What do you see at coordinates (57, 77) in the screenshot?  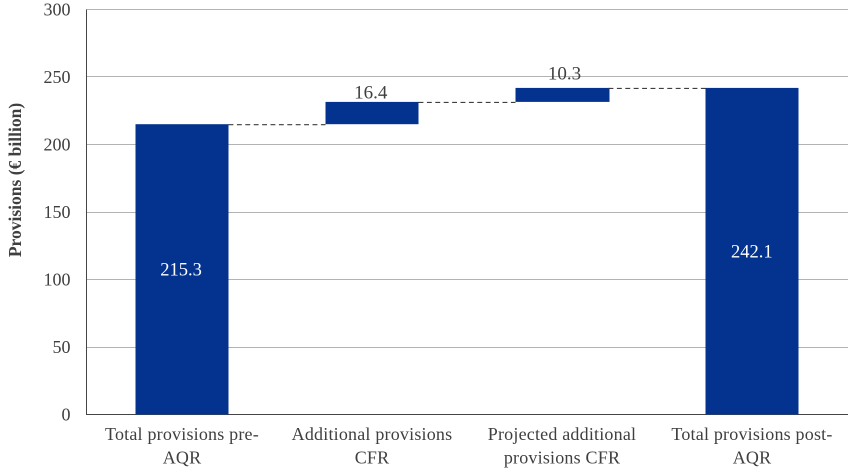 I see `svg-text: 250` at bounding box center [57, 77].